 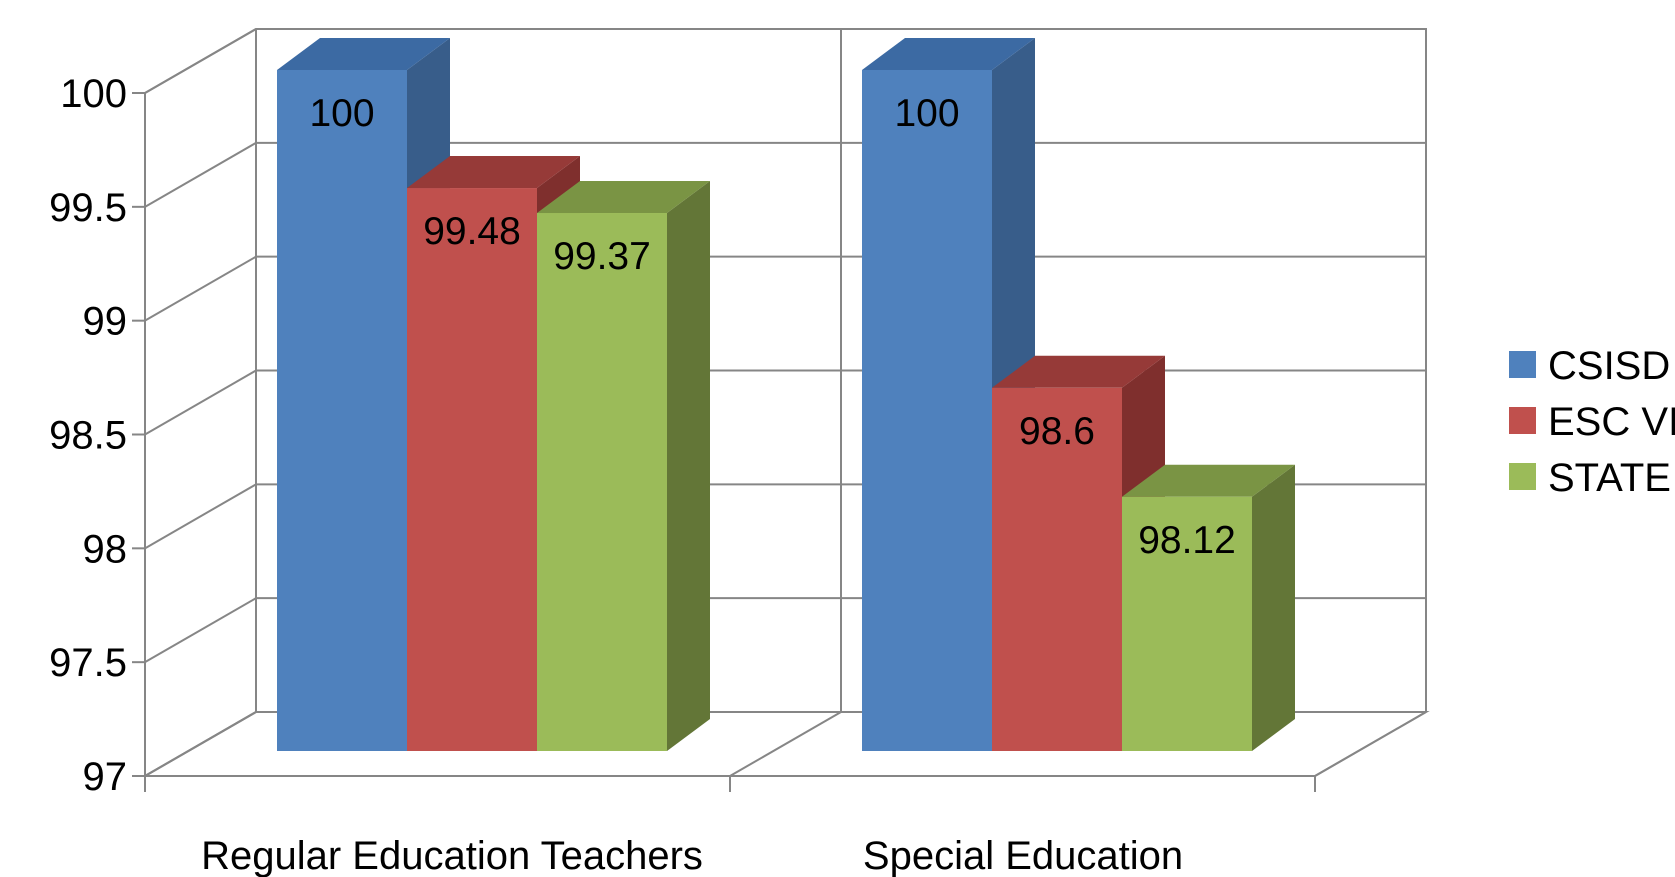 What do you see at coordinates (1609, 366) in the screenshot?
I see `legend-label: CSISD` at bounding box center [1609, 366].